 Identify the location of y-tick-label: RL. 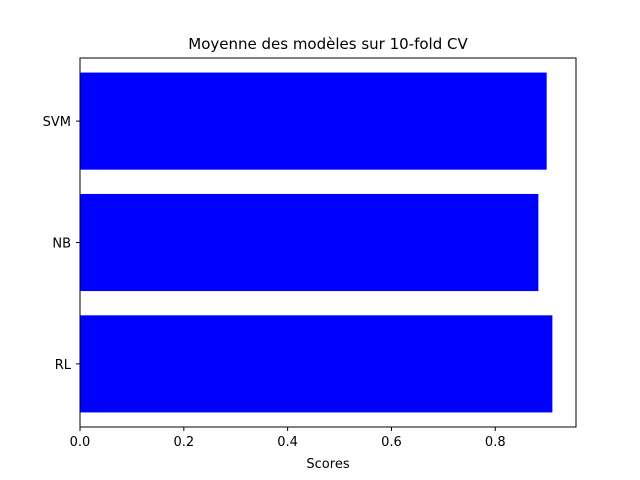
(63, 365).